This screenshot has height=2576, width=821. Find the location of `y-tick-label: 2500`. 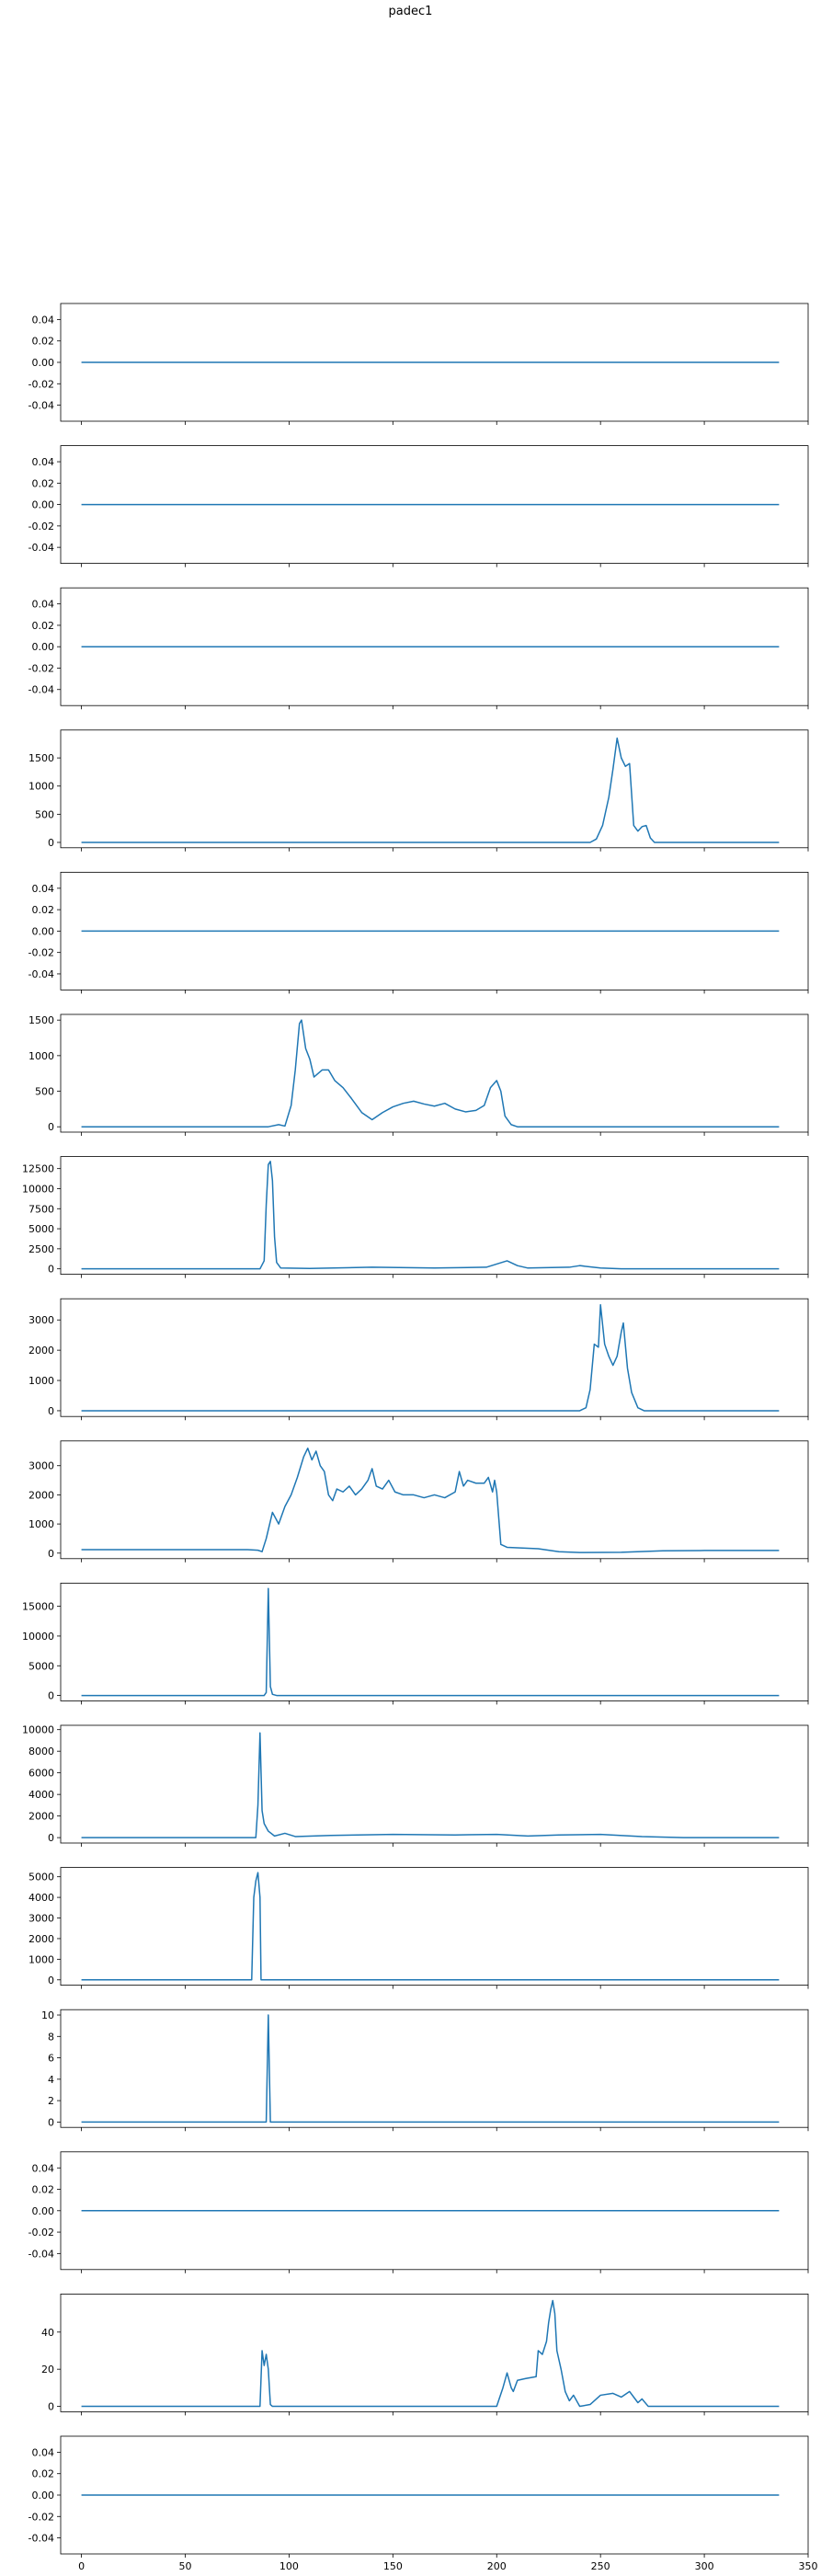

y-tick-label: 2500 is located at coordinates (41, 1249).